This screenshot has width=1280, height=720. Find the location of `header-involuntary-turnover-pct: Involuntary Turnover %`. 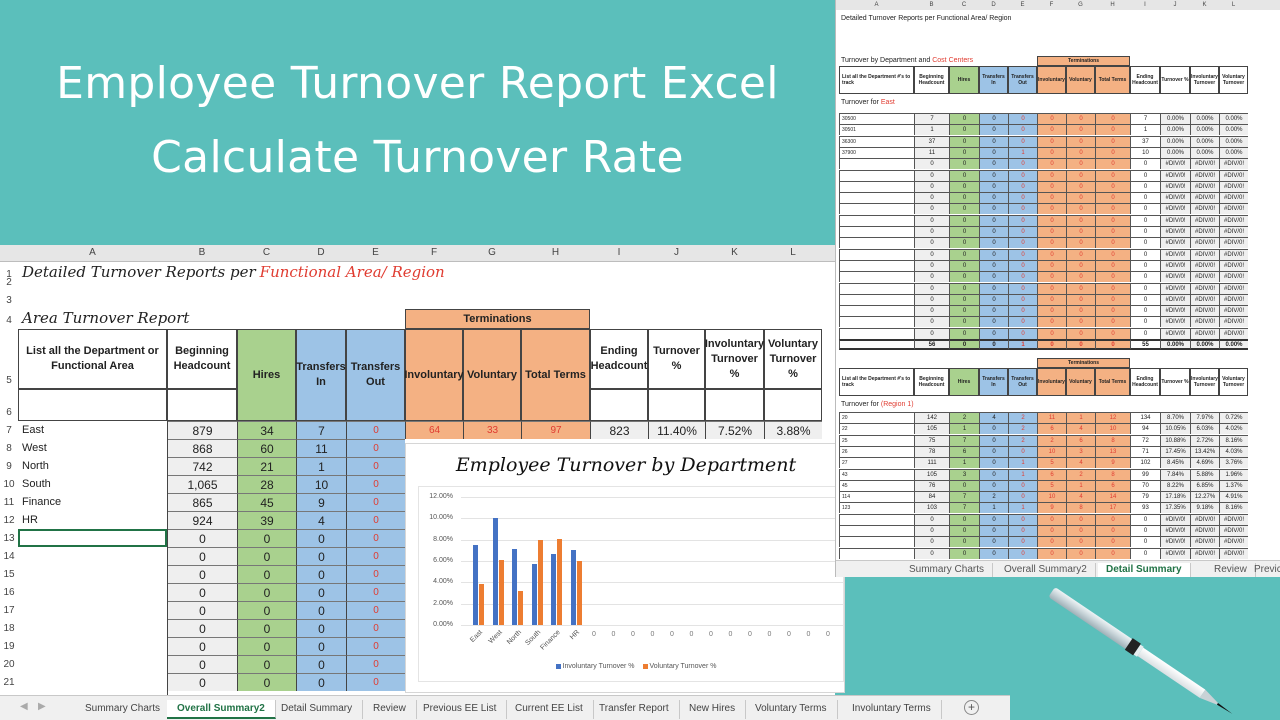

header-involuntary-turnover-pct: Involuntary Turnover % is located at coordinates (734, 359).